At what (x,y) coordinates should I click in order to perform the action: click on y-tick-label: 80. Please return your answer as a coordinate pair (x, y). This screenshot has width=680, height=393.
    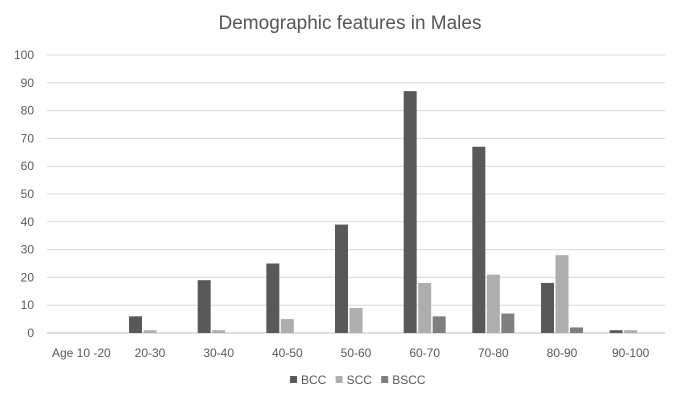
    Looking at the image, I should click on (28, 111).